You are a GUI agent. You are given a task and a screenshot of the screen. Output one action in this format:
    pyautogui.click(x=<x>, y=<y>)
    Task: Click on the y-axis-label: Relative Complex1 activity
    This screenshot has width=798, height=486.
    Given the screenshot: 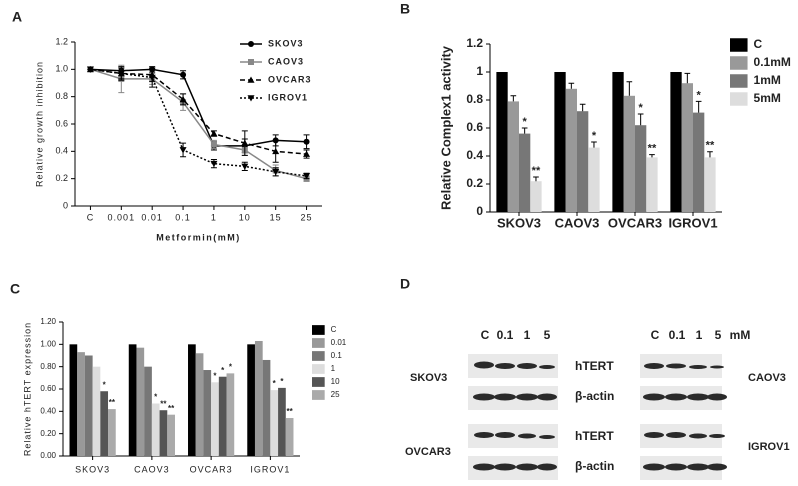 What is the action you would take?
    pyautogui.click(x=445, y=127)
    